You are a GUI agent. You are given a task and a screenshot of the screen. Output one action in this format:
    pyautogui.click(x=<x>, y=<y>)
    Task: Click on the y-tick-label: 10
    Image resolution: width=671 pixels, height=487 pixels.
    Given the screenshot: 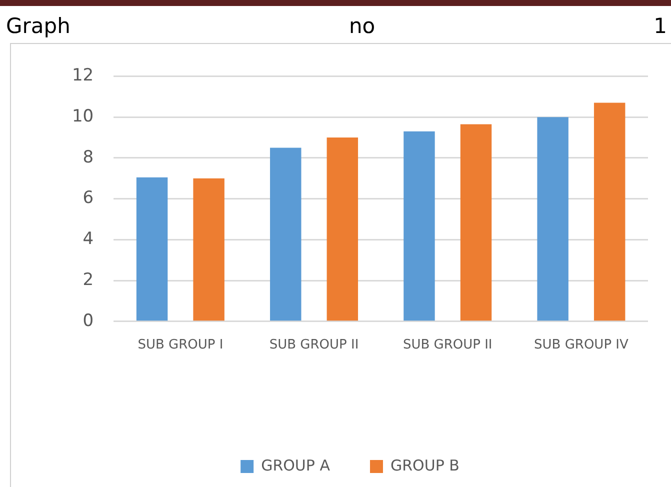 What is the action you would take?
    pyautogui.click(x=83, y=116)
    